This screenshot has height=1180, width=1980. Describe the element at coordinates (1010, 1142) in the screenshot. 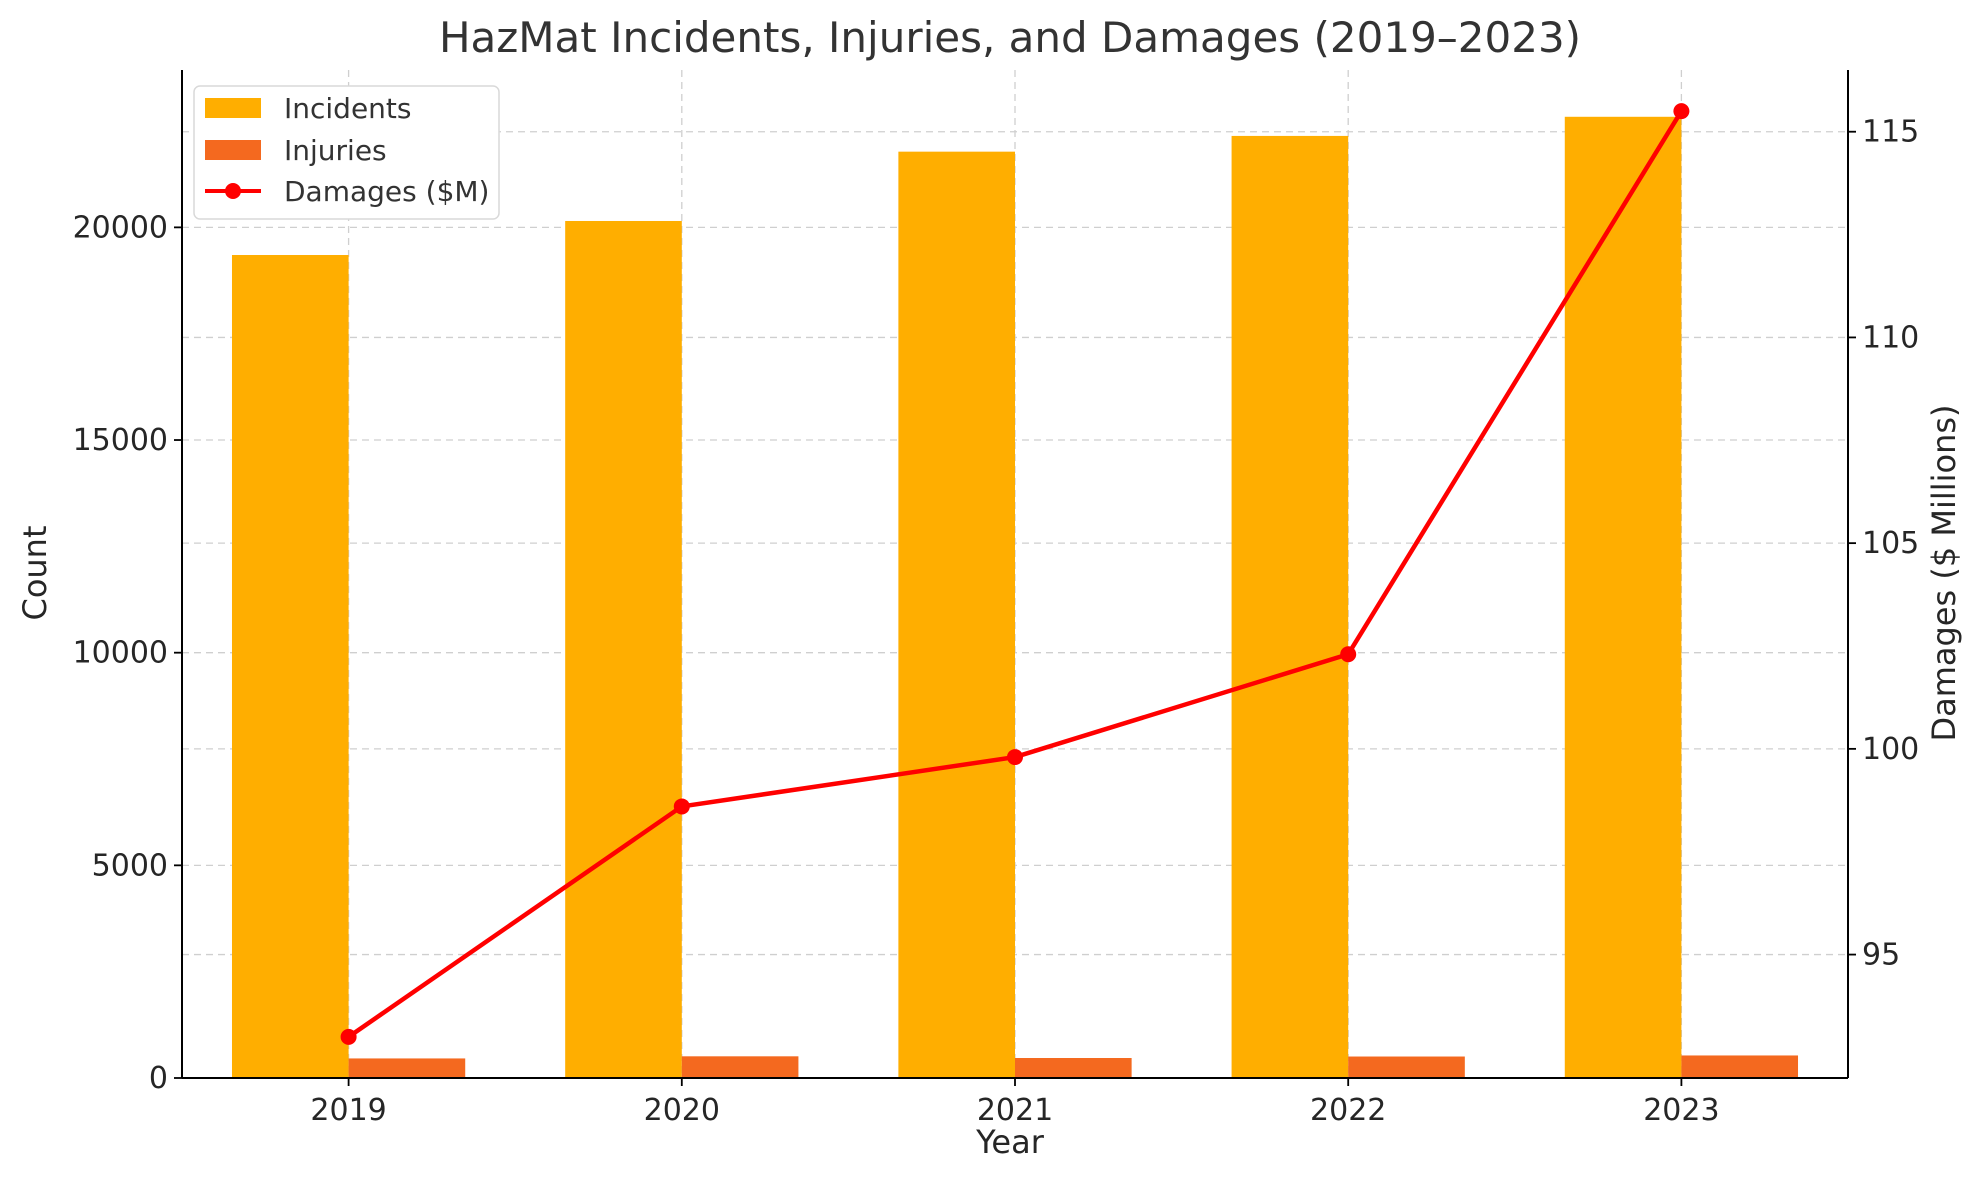

I see `x-axis-title: Year` at that location.